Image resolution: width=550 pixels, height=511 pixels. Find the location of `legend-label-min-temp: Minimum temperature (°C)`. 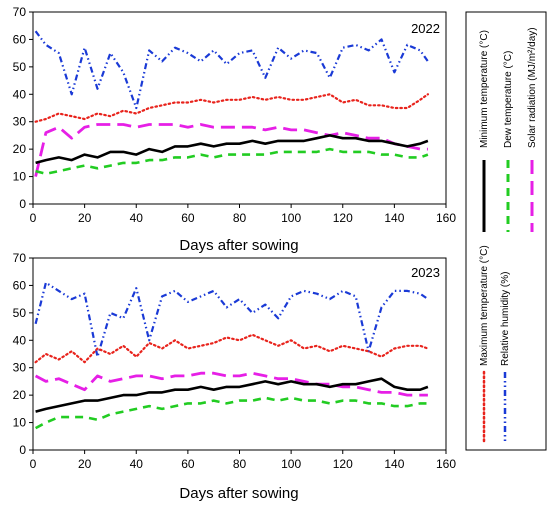

legend-label-min-temp: Minimum temperature (°C) is located at coordinates (484, 89).